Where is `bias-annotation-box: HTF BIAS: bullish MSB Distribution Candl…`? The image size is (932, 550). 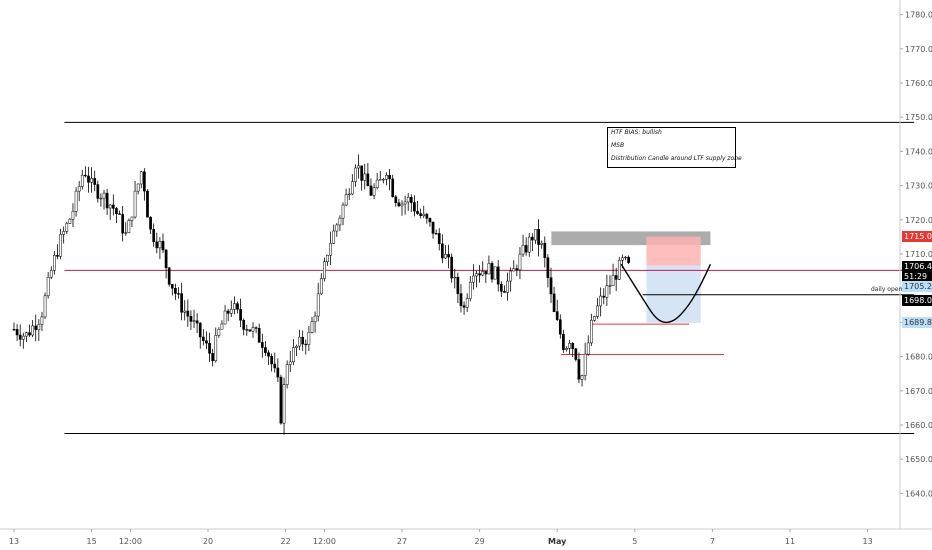 bias-annotation-box: HTF BIAS: bullish MSB Distribution Candl… is located at coordinates (674, 147).